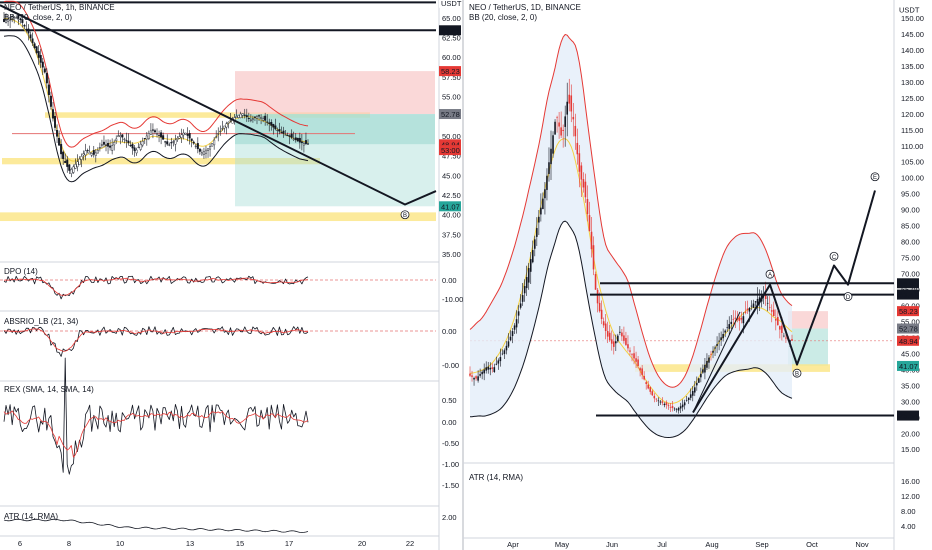  Describe the element at coordinates (156, 341) in the screenshot. I see `left-pane-1-line` at that location.